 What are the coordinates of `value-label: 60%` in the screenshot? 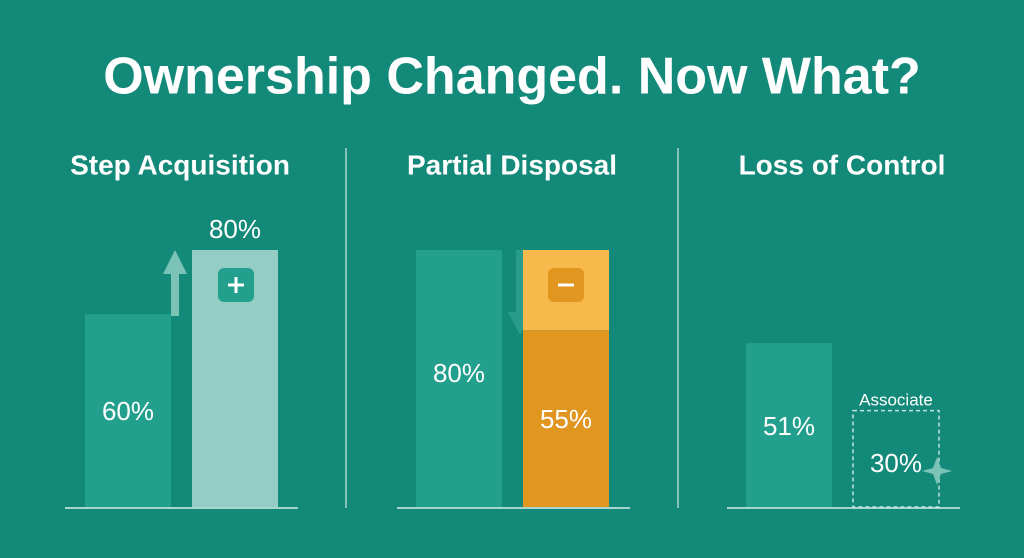 It's located at (128, 411).